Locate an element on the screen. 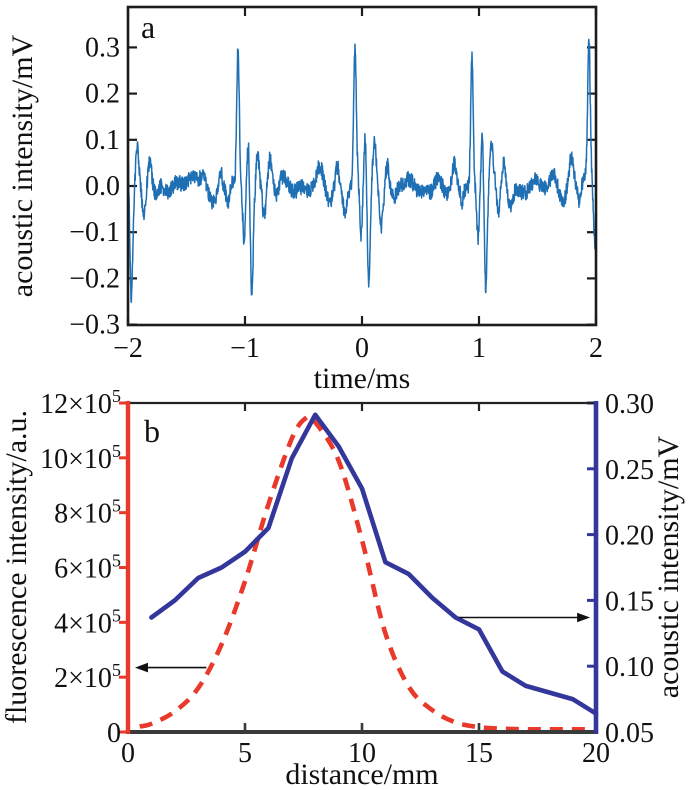 This screenshot has height=790, width=700. arrow-head-to-right-axis is located at coordinates (584, 617).